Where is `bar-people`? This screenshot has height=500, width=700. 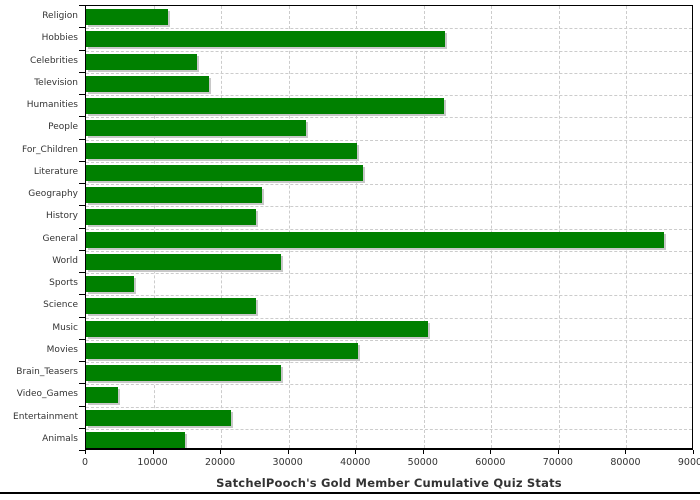 bar-people is located at coordinates (196, 128).